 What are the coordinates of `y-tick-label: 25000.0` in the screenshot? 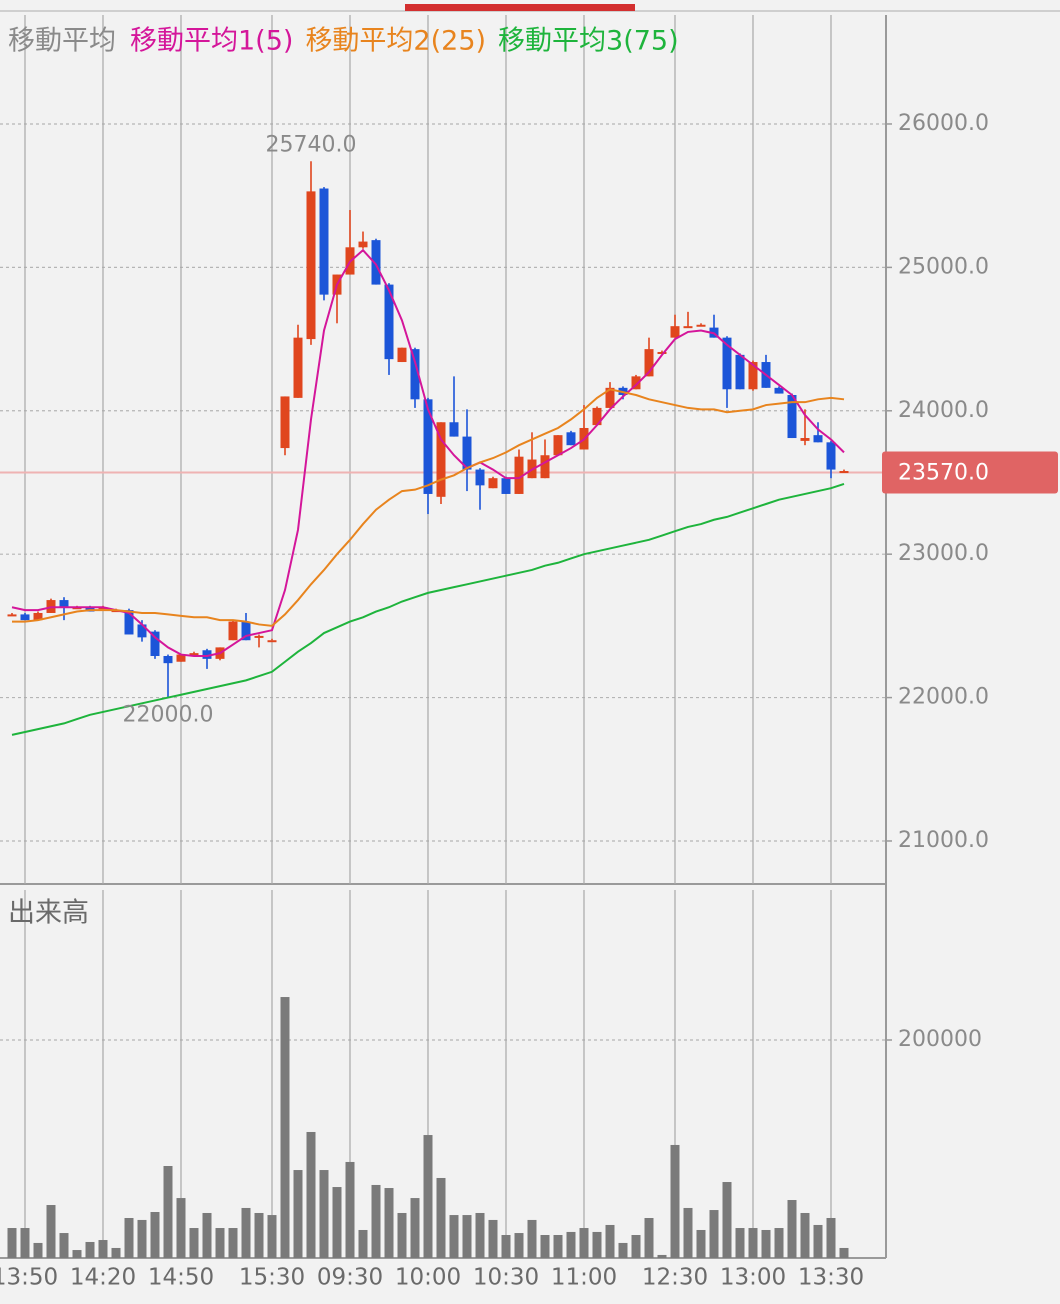 It's located at (943, 266).